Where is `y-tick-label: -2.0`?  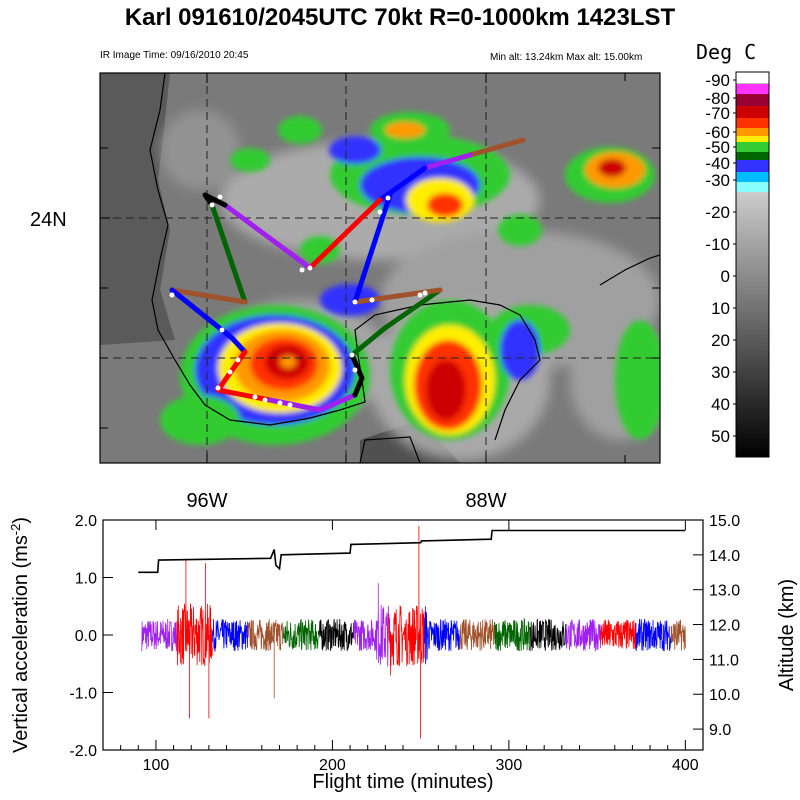 y-tick-label: -2.0 is located at coordinates (83, 751).